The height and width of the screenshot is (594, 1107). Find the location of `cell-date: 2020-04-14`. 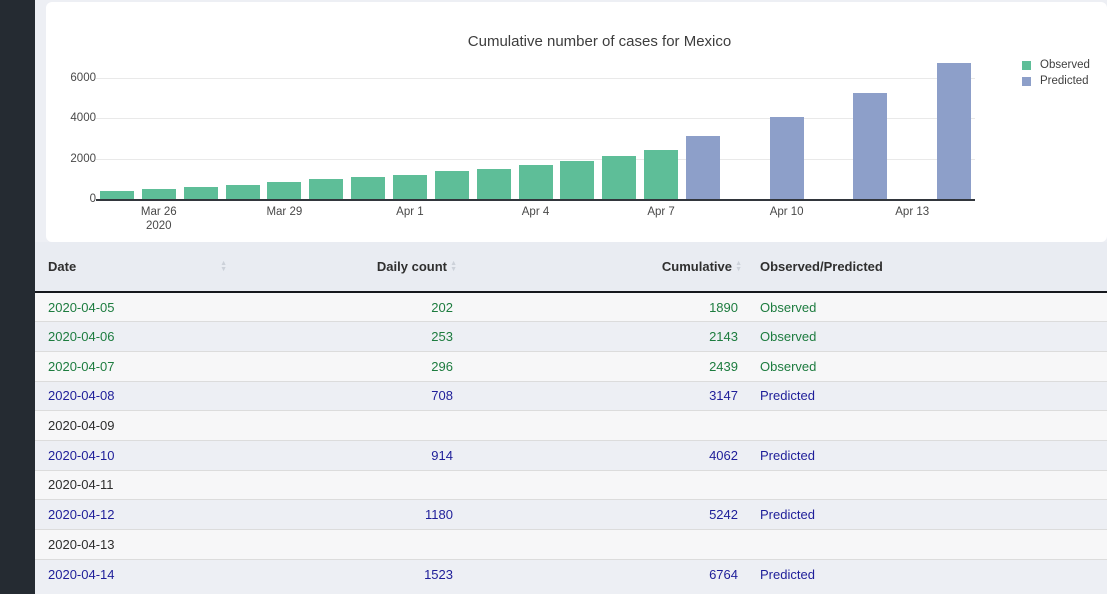

cell-date: 2020-04-14 is located at coordinates (133, 573).